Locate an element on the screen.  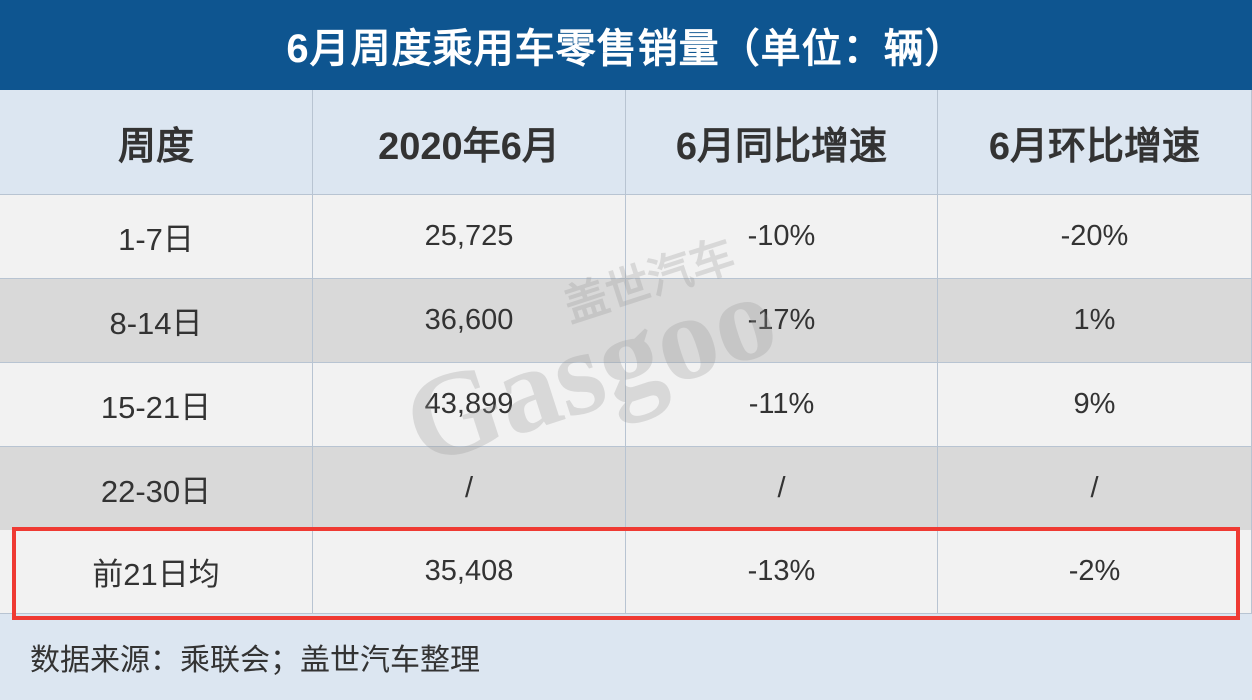
table-cell: 43,899 is located at coordinates (469, 405).